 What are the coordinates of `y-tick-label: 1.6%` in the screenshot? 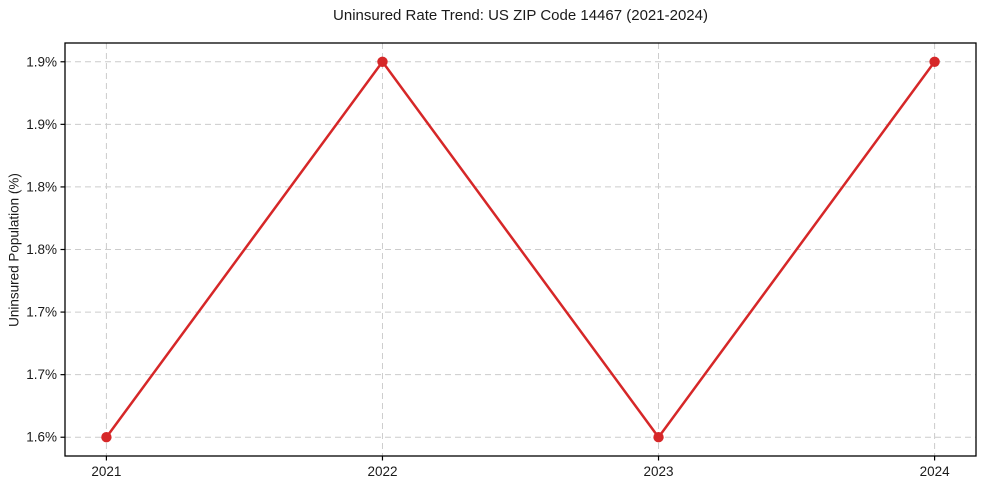 It's located at (41, 437).